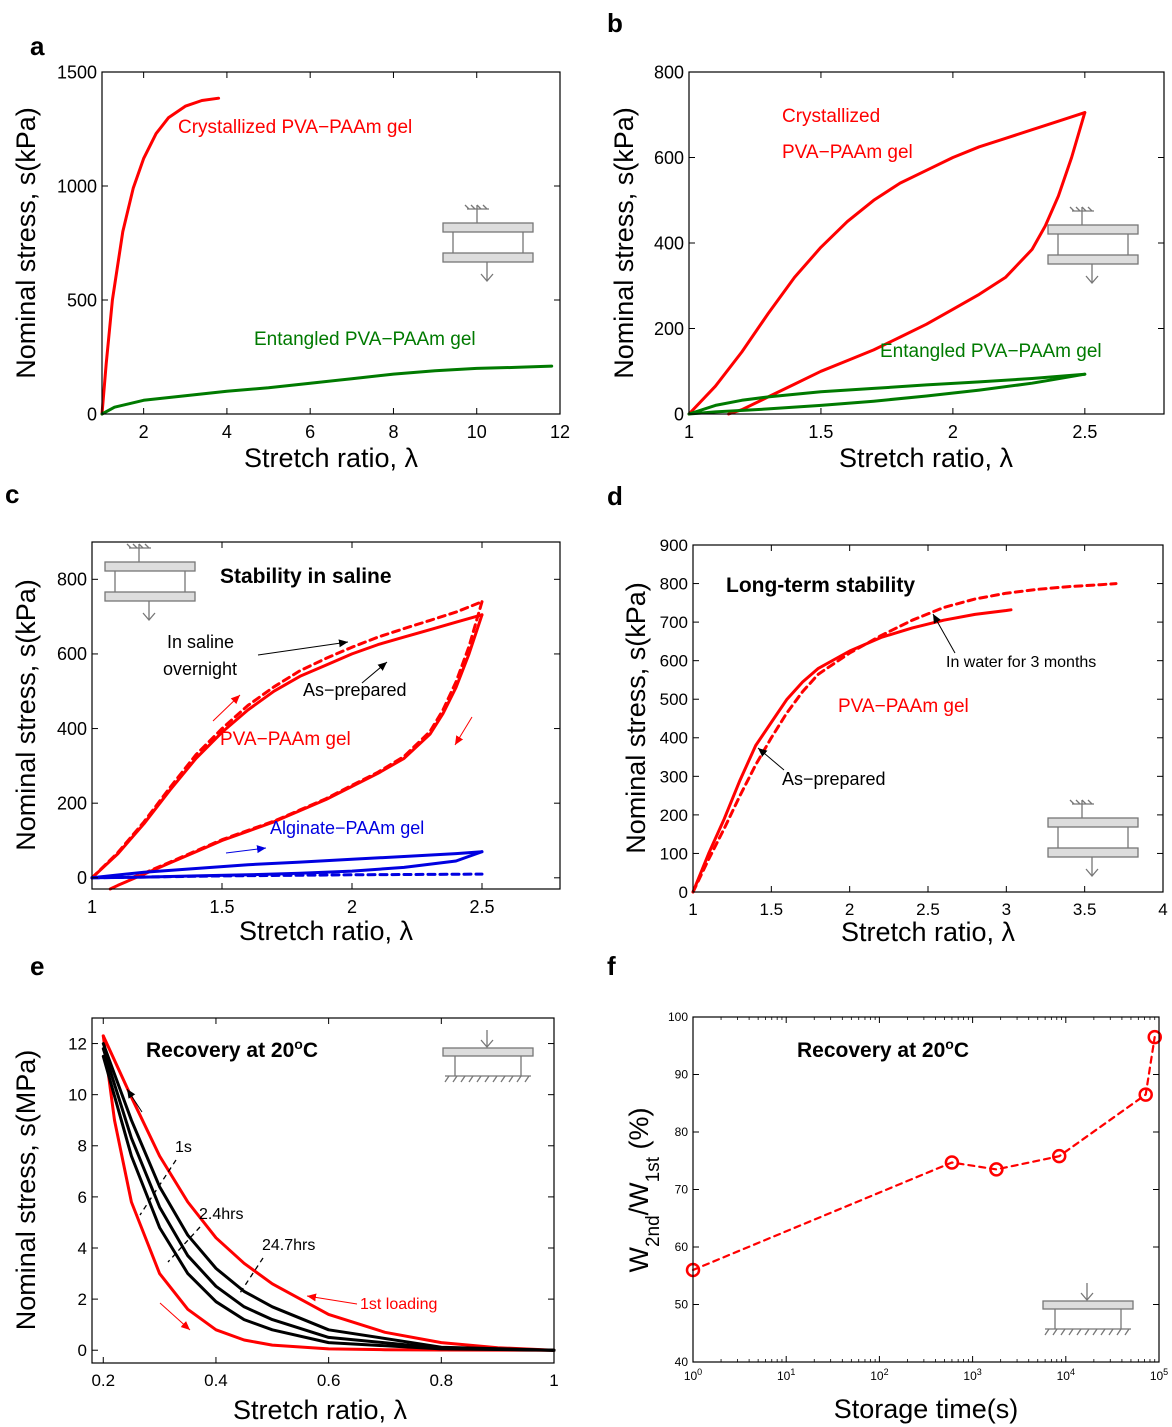 The image size is (1172, 1427). I want to click on chart-title-e: Recovery at 20oC, so click(232, 1049).